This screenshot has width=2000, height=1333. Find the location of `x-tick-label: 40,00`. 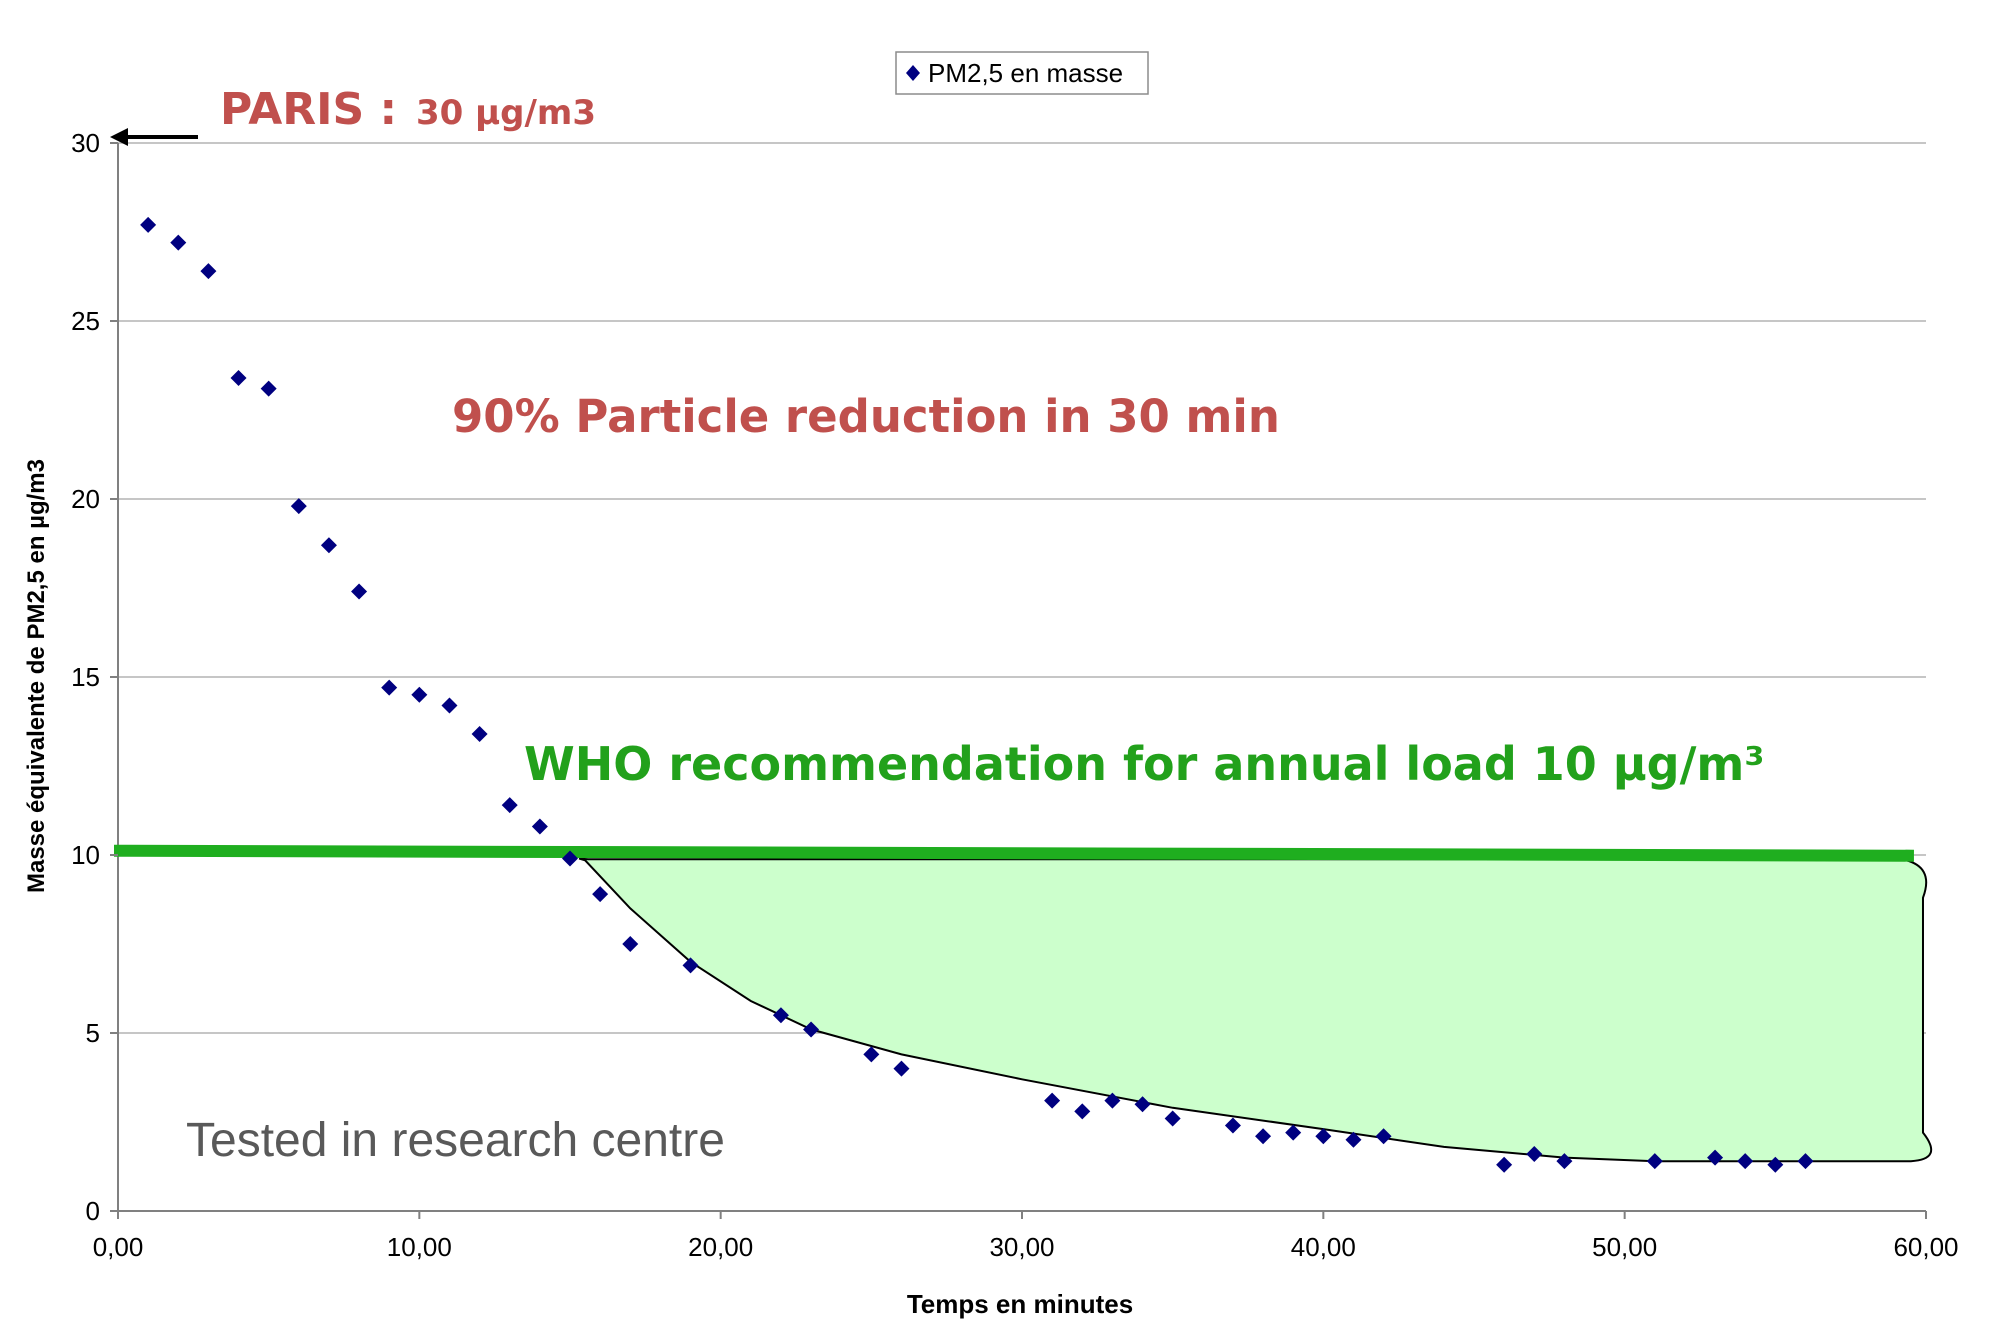

x-tick-label: 40,00 is located at coordinates (1323, 1247).